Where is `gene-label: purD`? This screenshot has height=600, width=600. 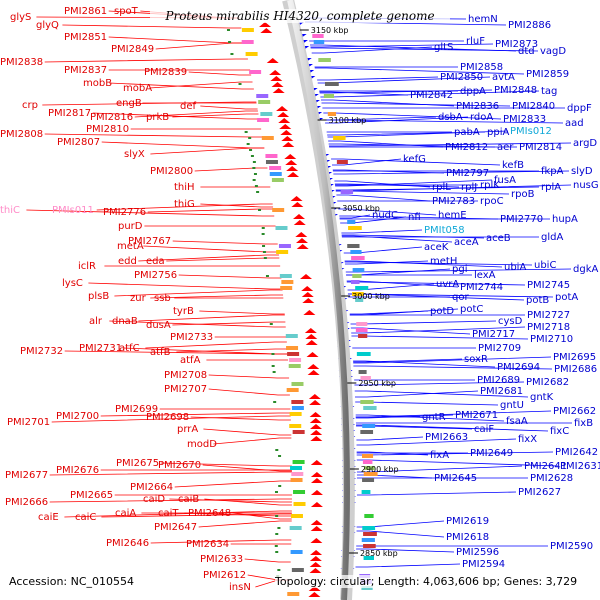
gene-label: purD is located at coordinates (130, 226).